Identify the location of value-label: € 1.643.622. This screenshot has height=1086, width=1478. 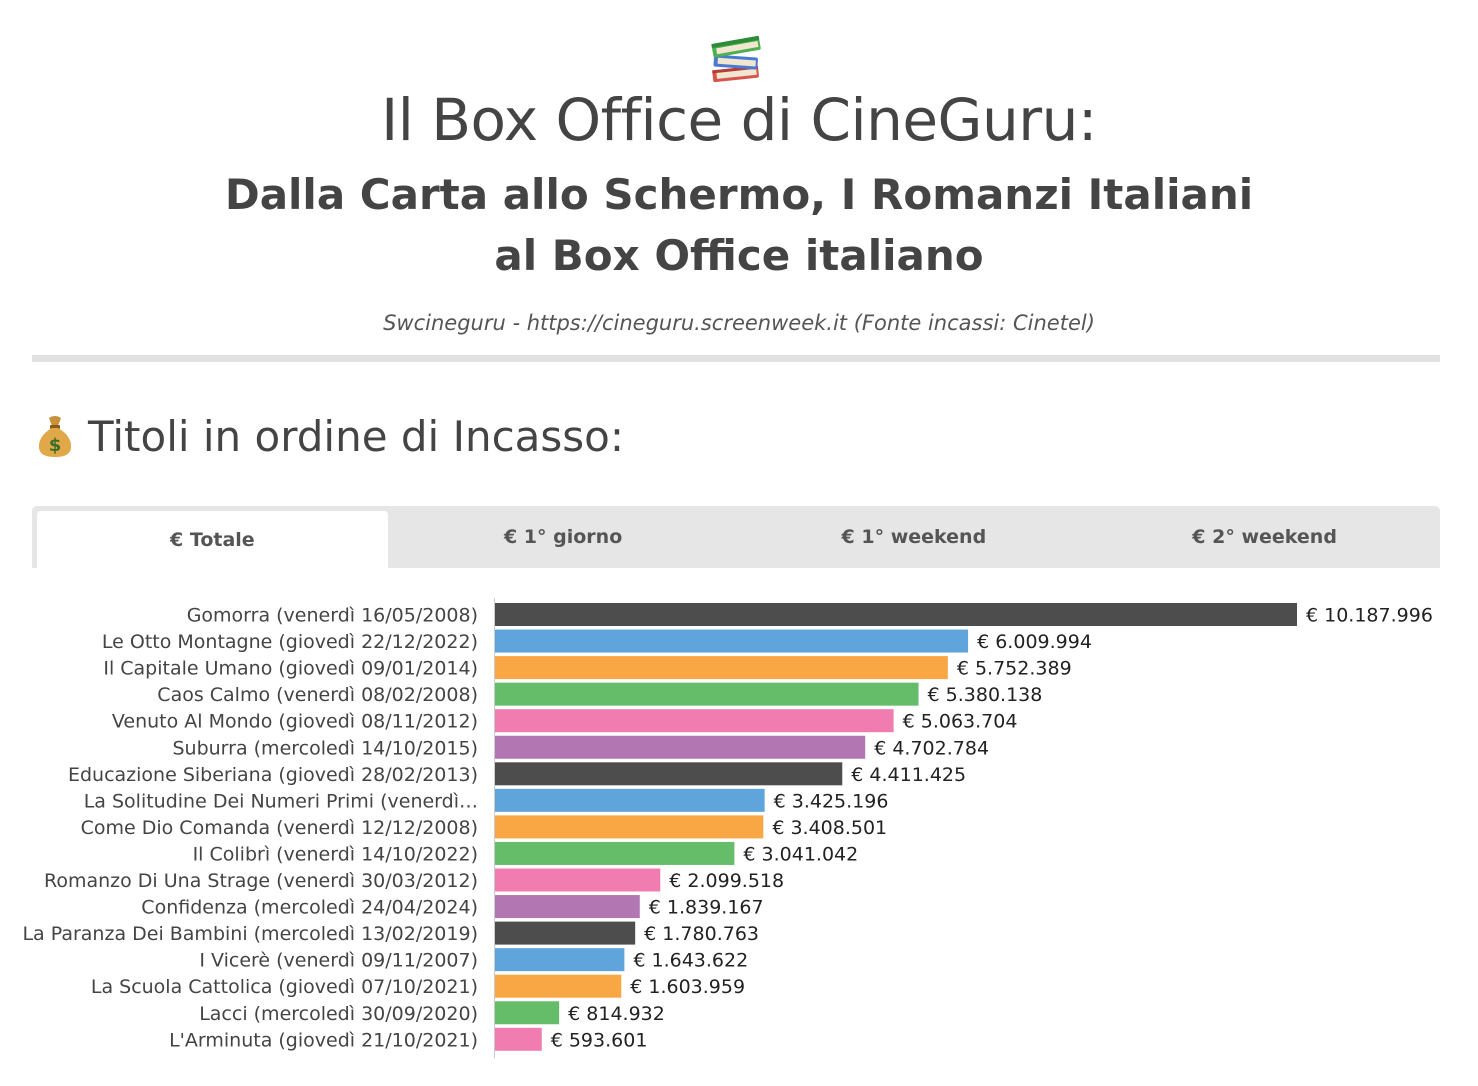
(690, 961).